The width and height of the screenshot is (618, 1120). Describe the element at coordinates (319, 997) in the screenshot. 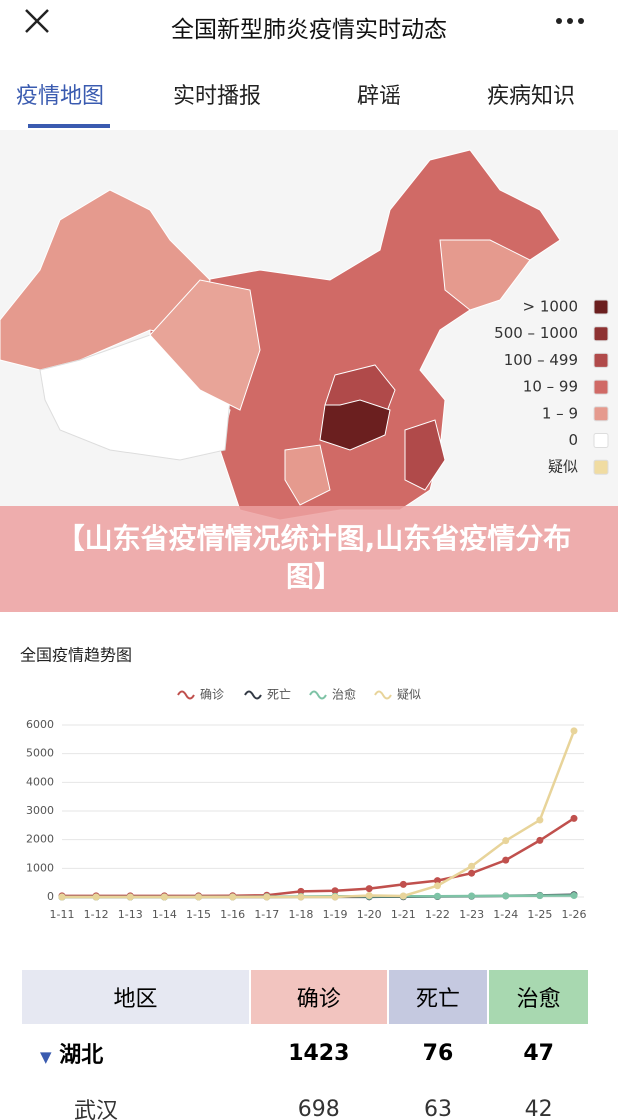

I see `header-cell: 确诊` at that location.